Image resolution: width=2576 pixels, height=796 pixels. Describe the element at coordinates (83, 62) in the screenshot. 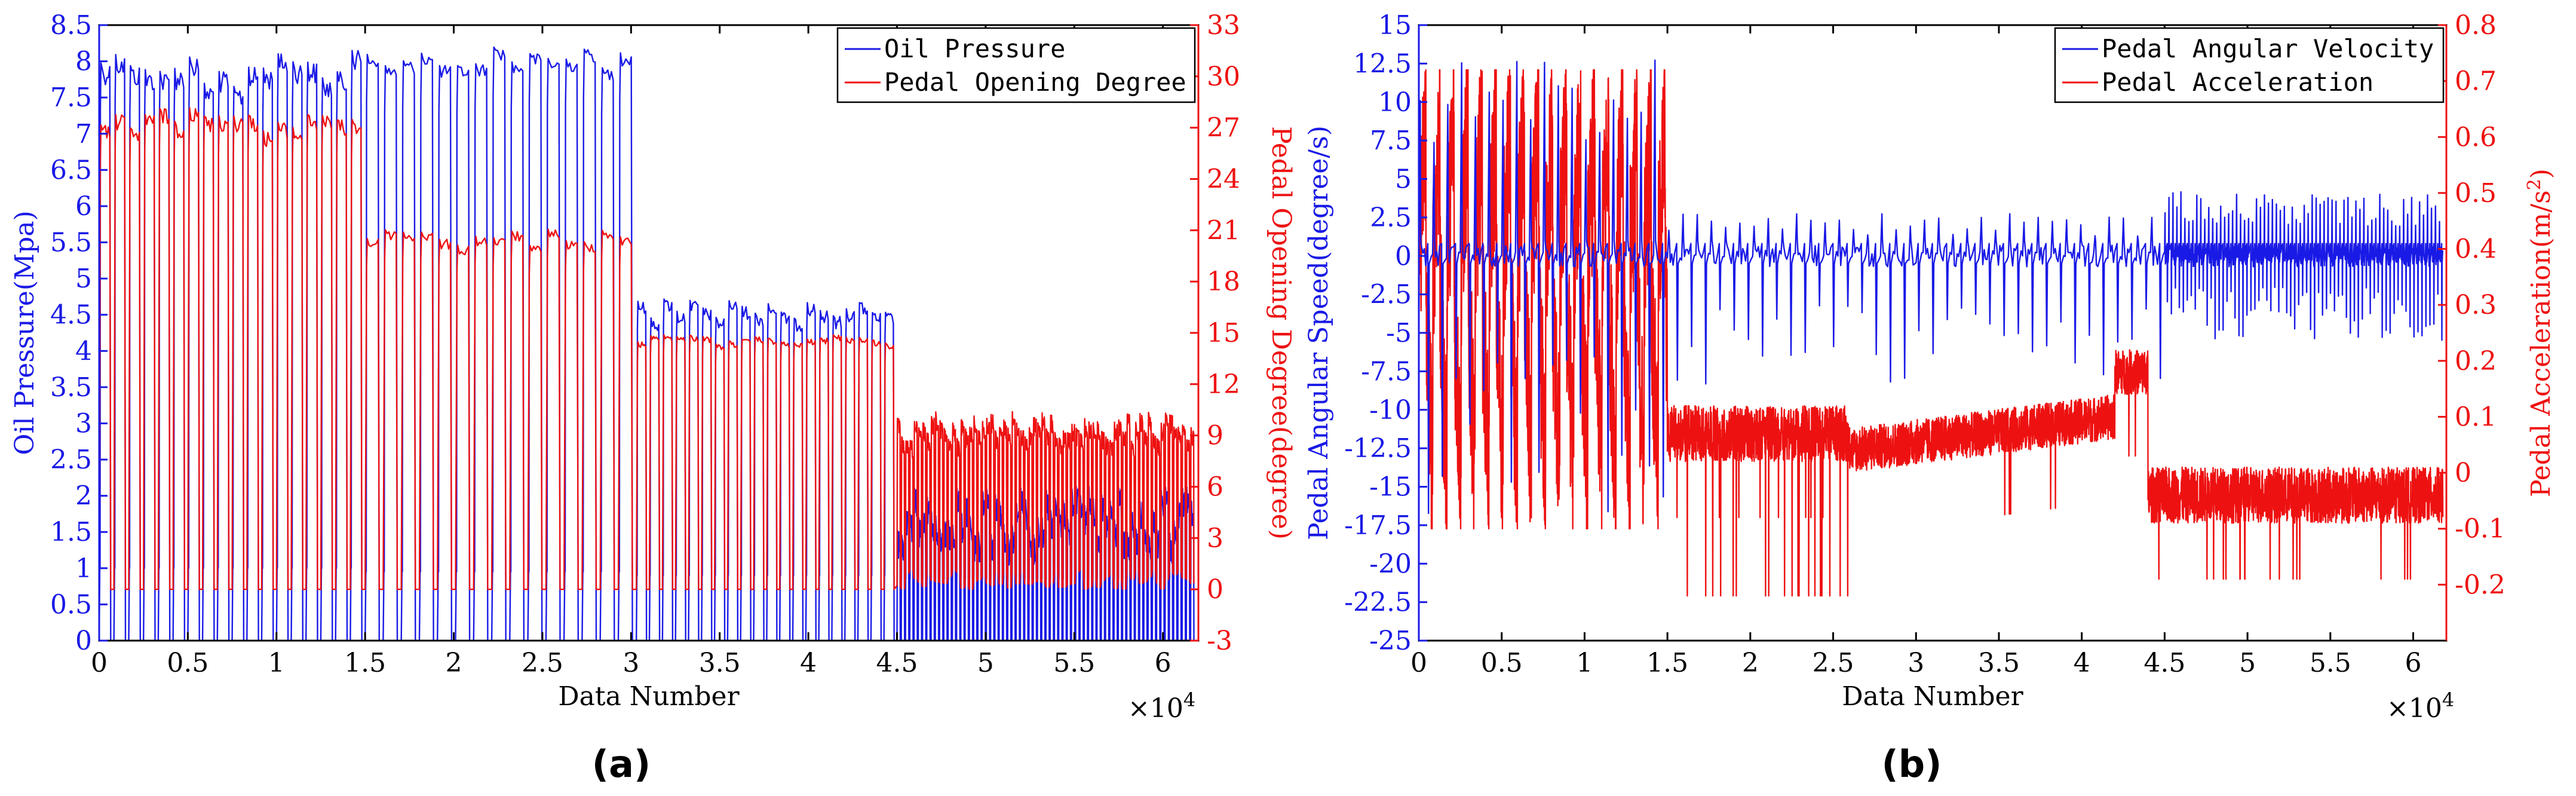

I see `panel-a-y-left-tick-label: 8` at that location.